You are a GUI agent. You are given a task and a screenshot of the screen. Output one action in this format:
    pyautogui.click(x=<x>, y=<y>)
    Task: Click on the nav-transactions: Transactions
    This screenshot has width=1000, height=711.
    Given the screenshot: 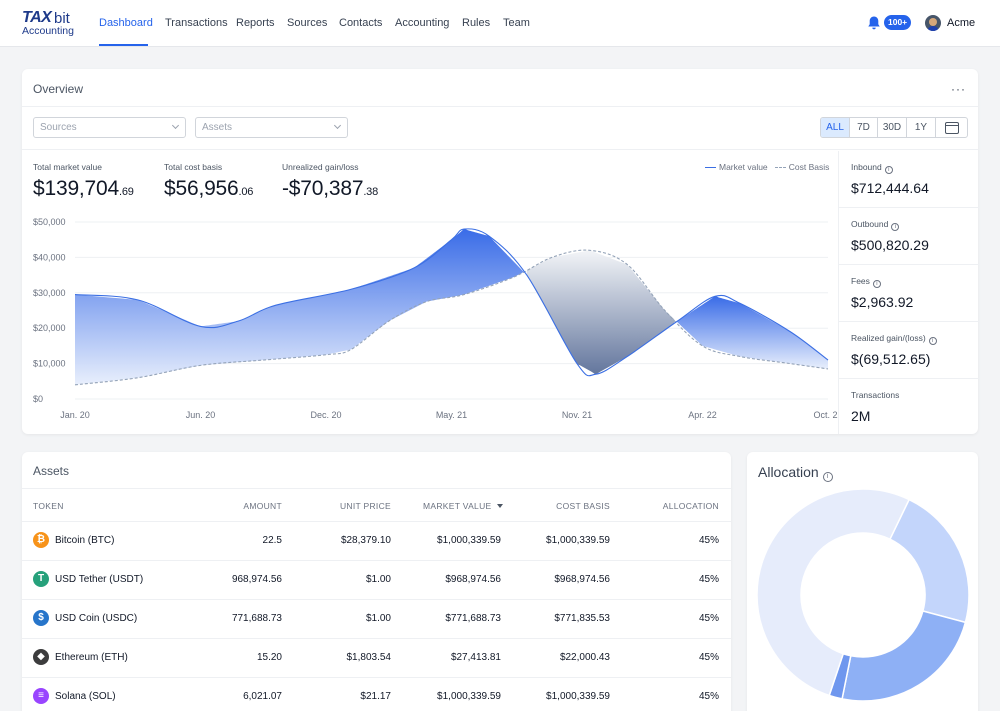 What is the action you would take?
    pyautogui.click(x=196, y=23)
    